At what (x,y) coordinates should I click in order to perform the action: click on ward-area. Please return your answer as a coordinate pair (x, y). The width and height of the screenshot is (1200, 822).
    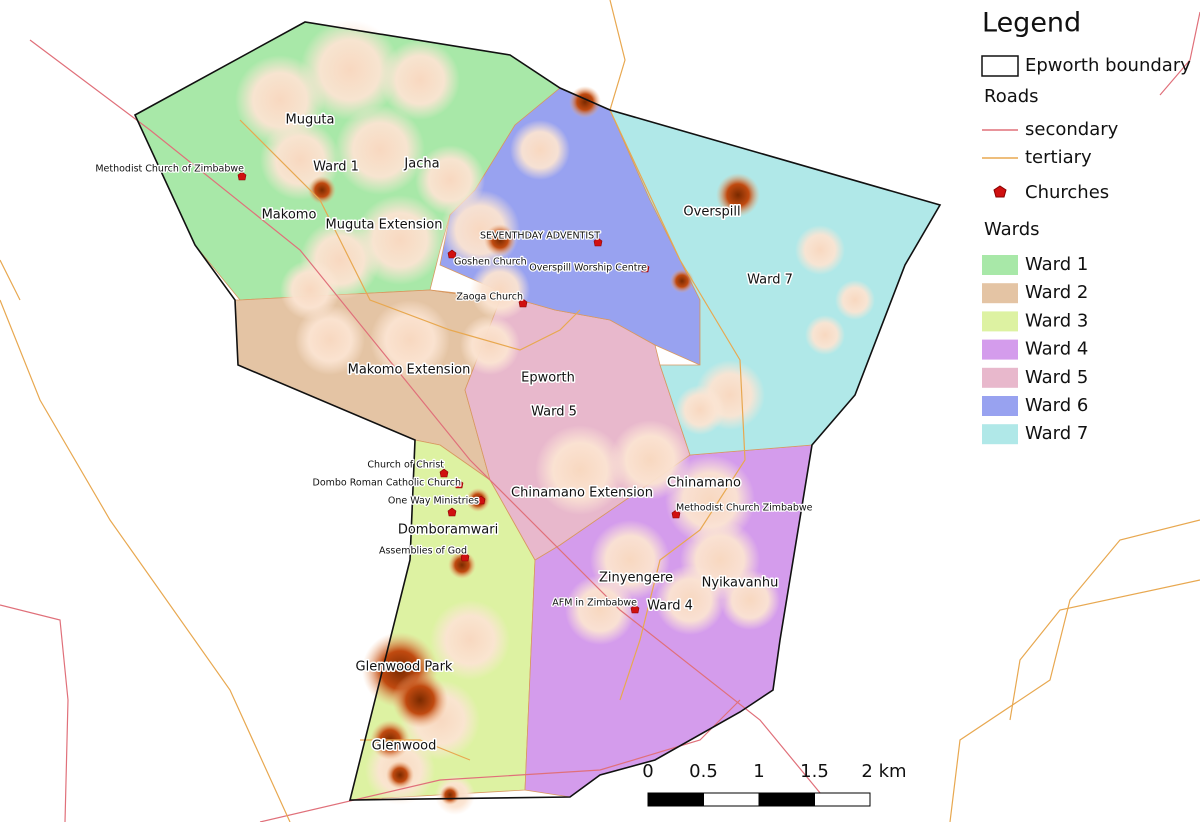
    Looking at the image, I should click on (367, 385).